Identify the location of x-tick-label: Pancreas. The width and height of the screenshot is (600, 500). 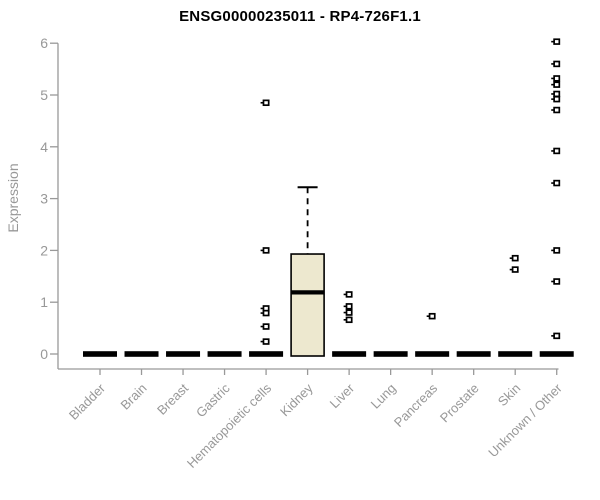
(416, 405).